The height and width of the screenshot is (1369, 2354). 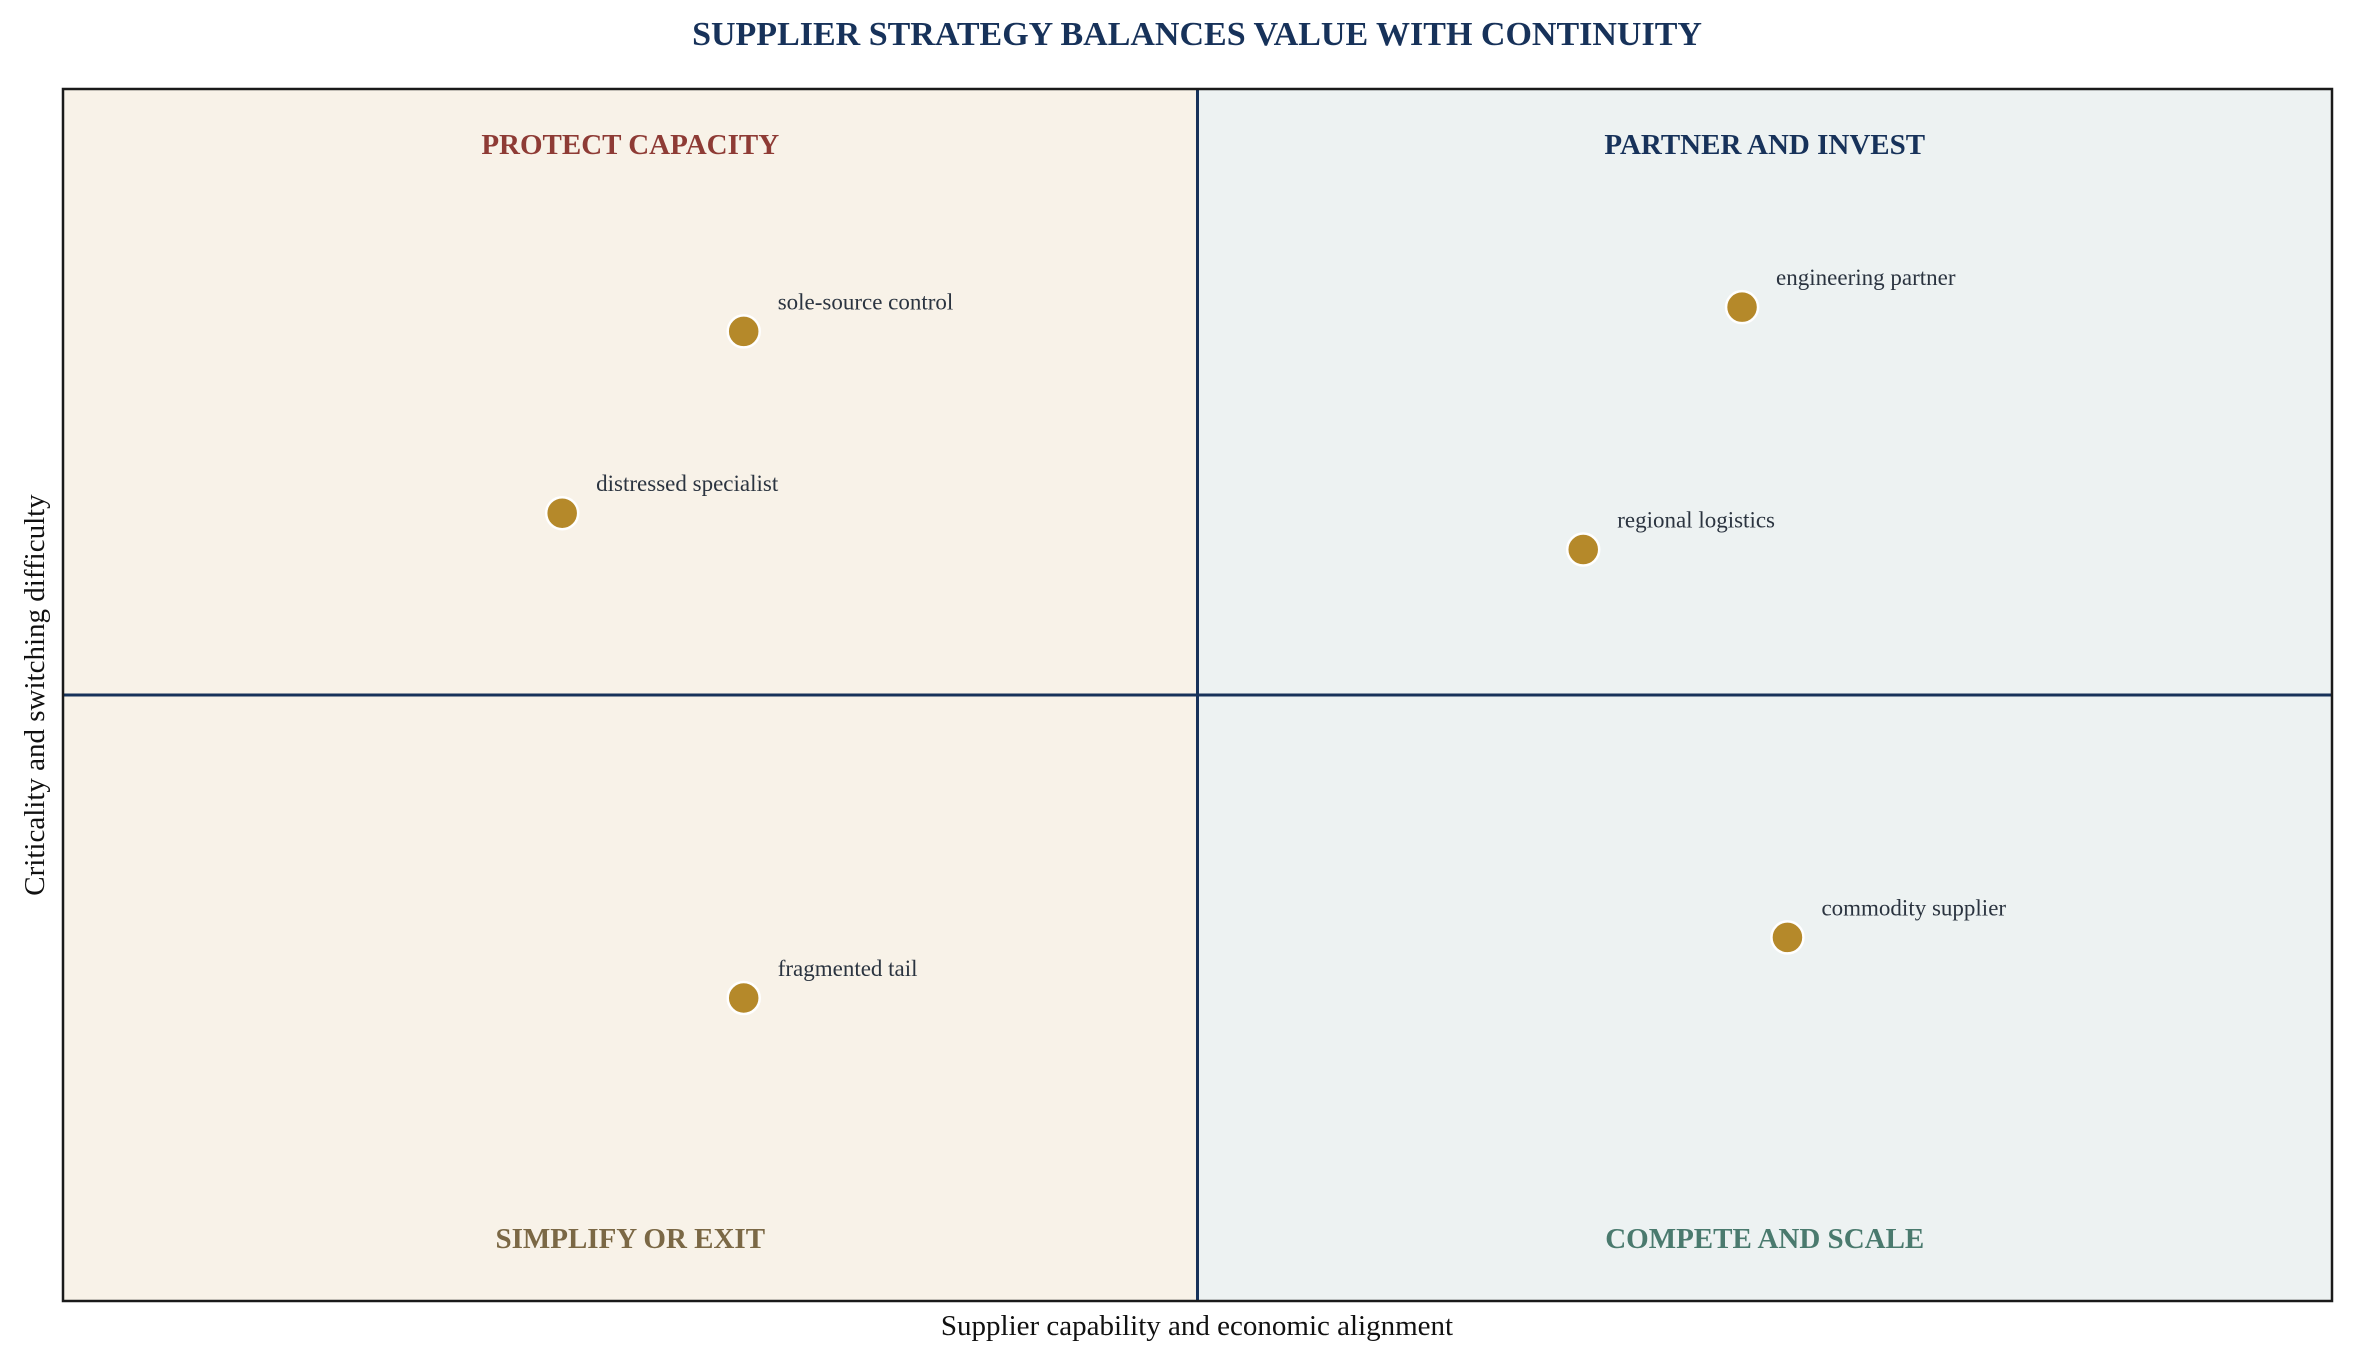 What do you see at coordinates (1696, 520) in the screenshot?
I see `data-point-label: regional logistics` at bounding box center [1696, 520].